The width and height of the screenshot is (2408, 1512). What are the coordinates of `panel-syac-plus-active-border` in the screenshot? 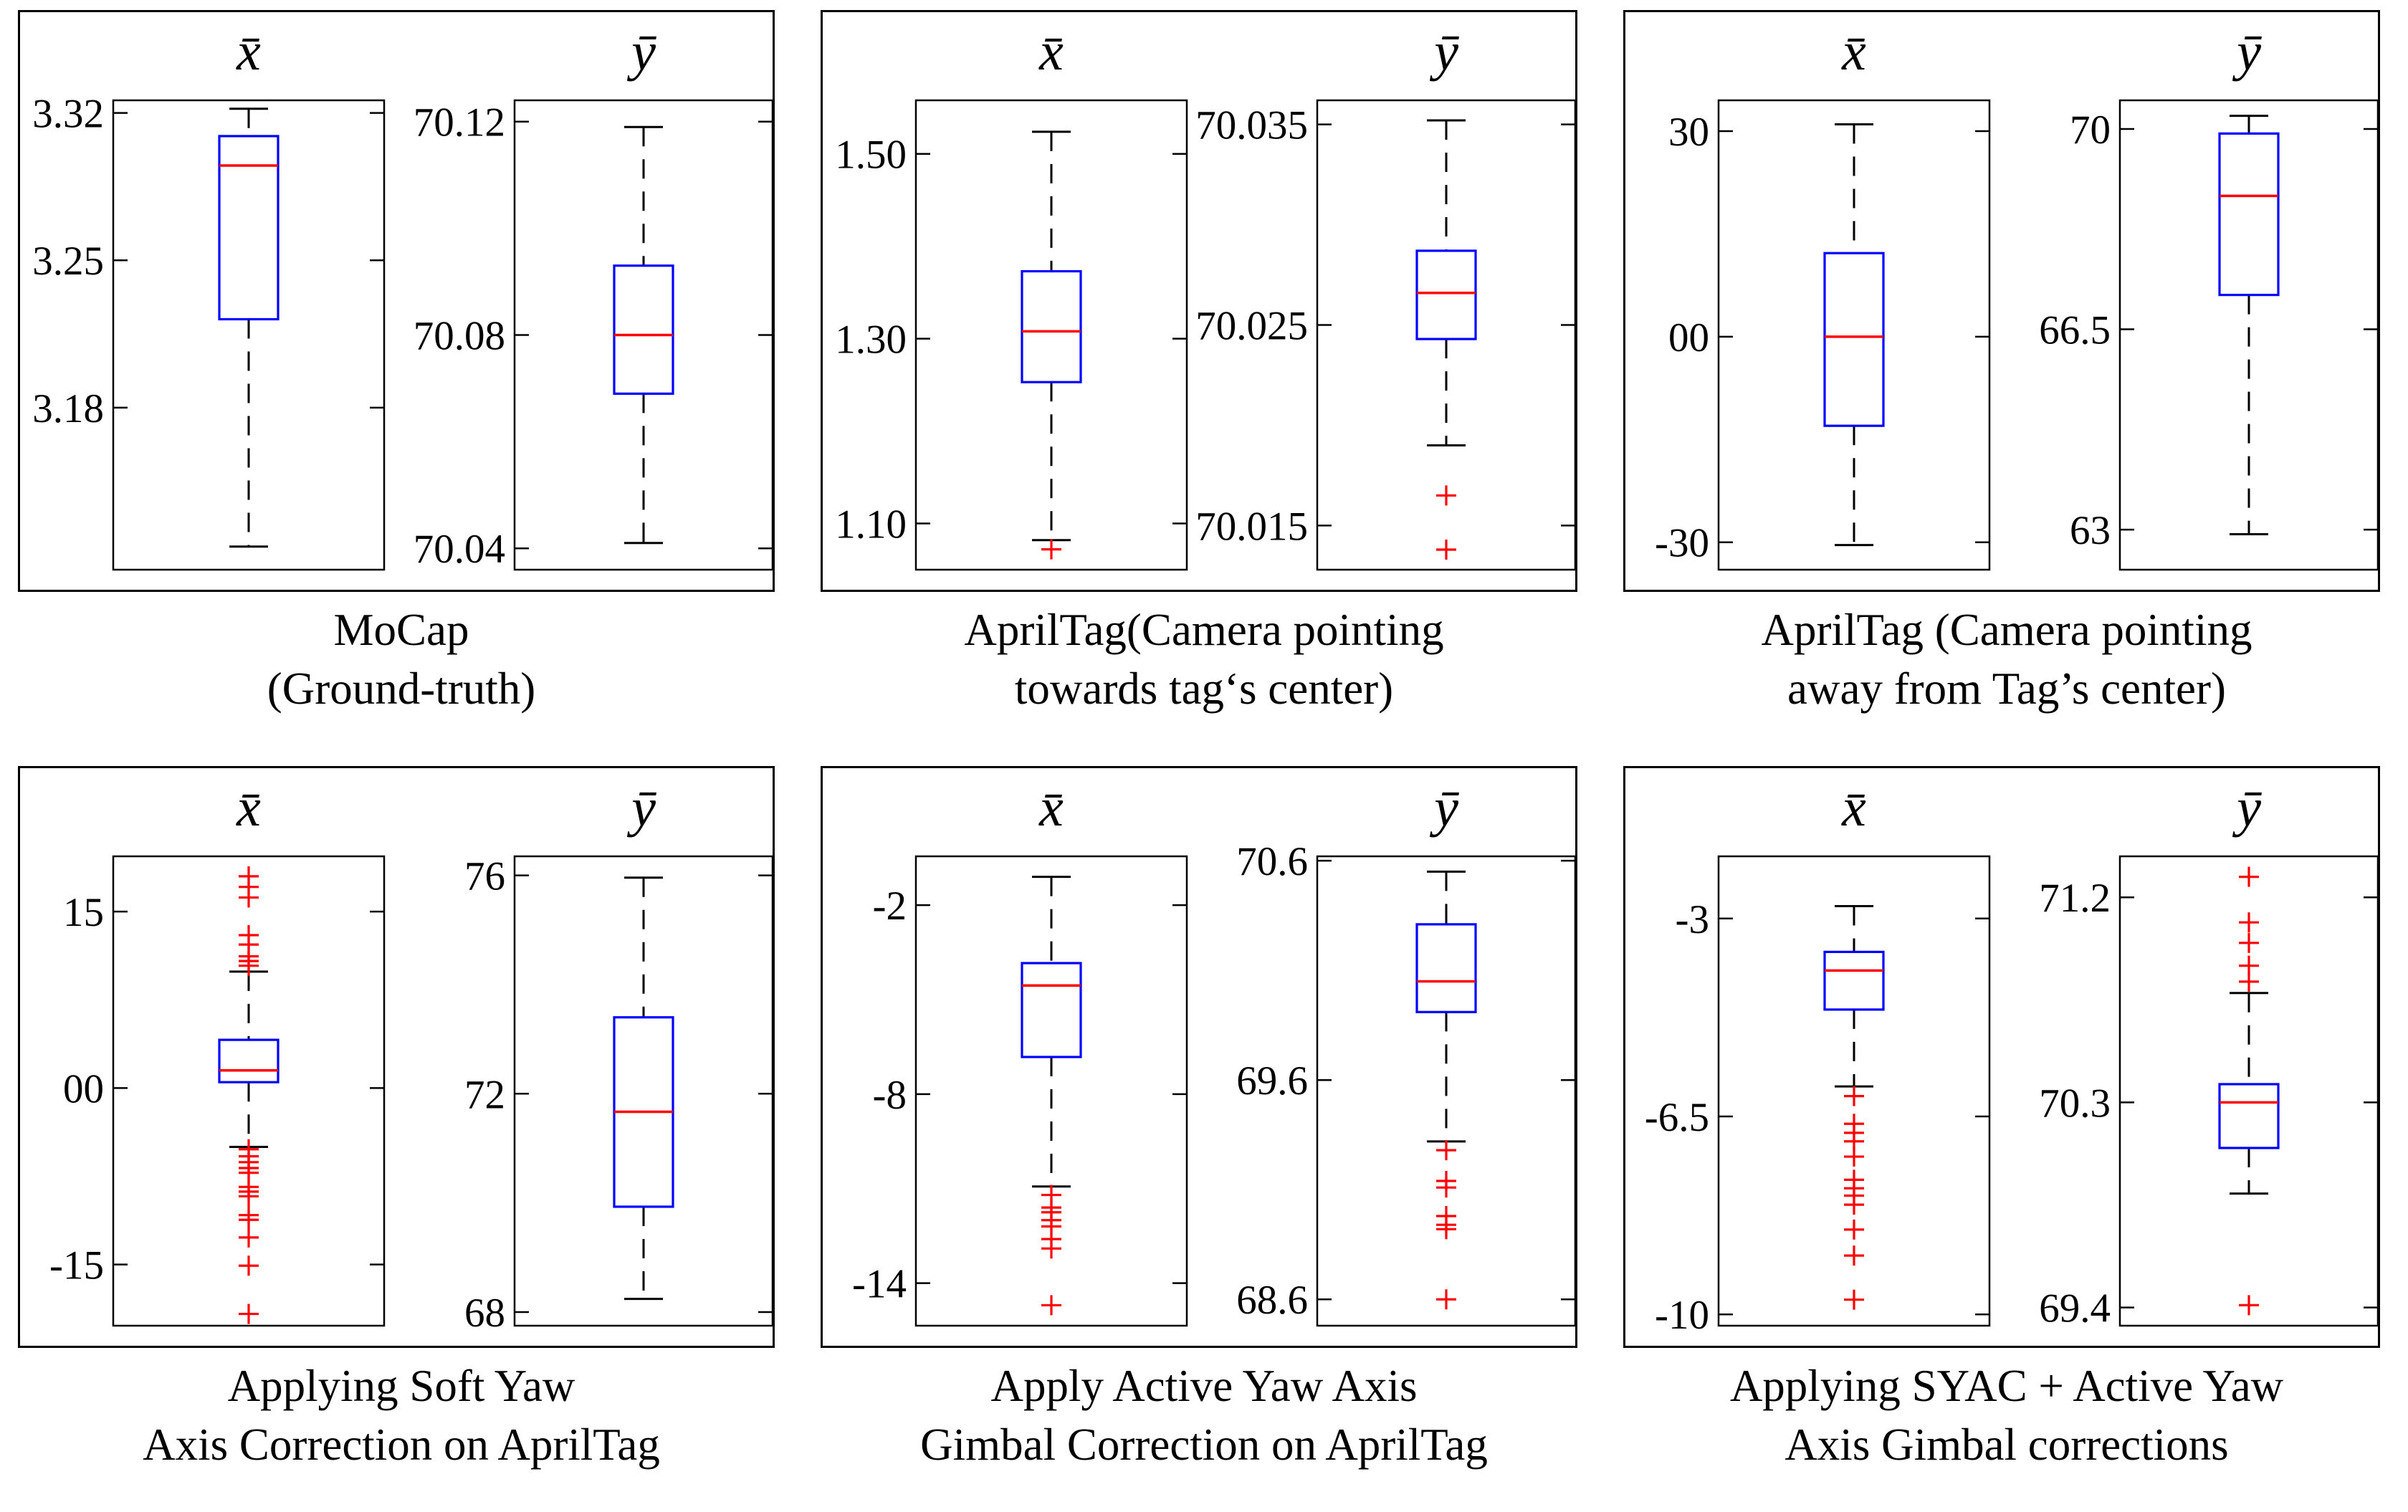 It's located at (2002, 1057).